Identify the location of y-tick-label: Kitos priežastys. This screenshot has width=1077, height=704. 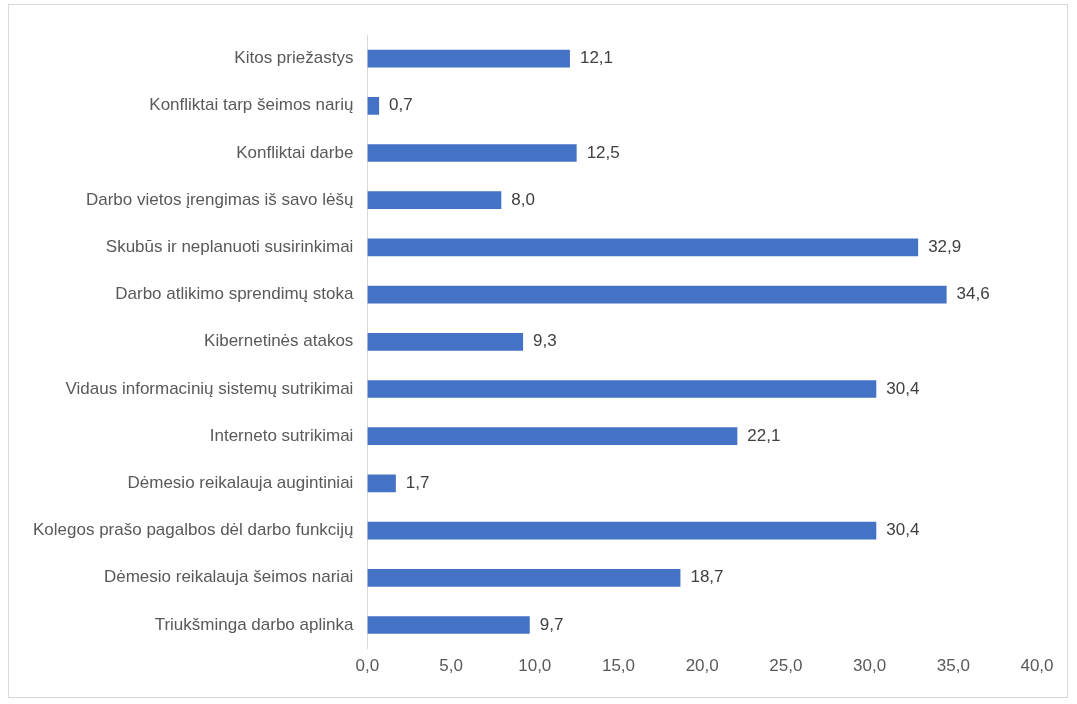
(294, 58).